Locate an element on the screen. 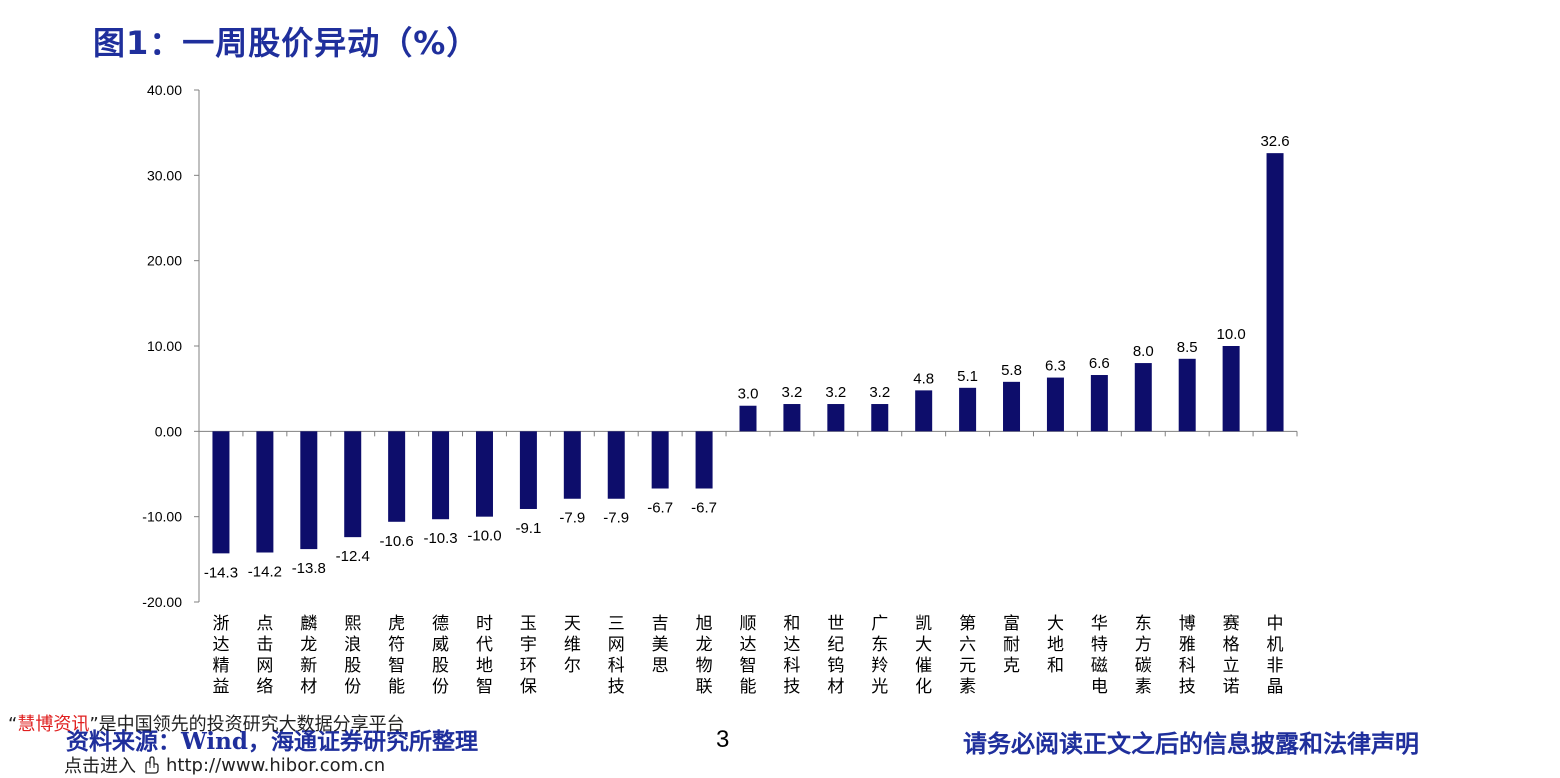 The height and width of the screenshot is (778, 1560). category-label: 三网科技 is located at coordinates (616, 655).